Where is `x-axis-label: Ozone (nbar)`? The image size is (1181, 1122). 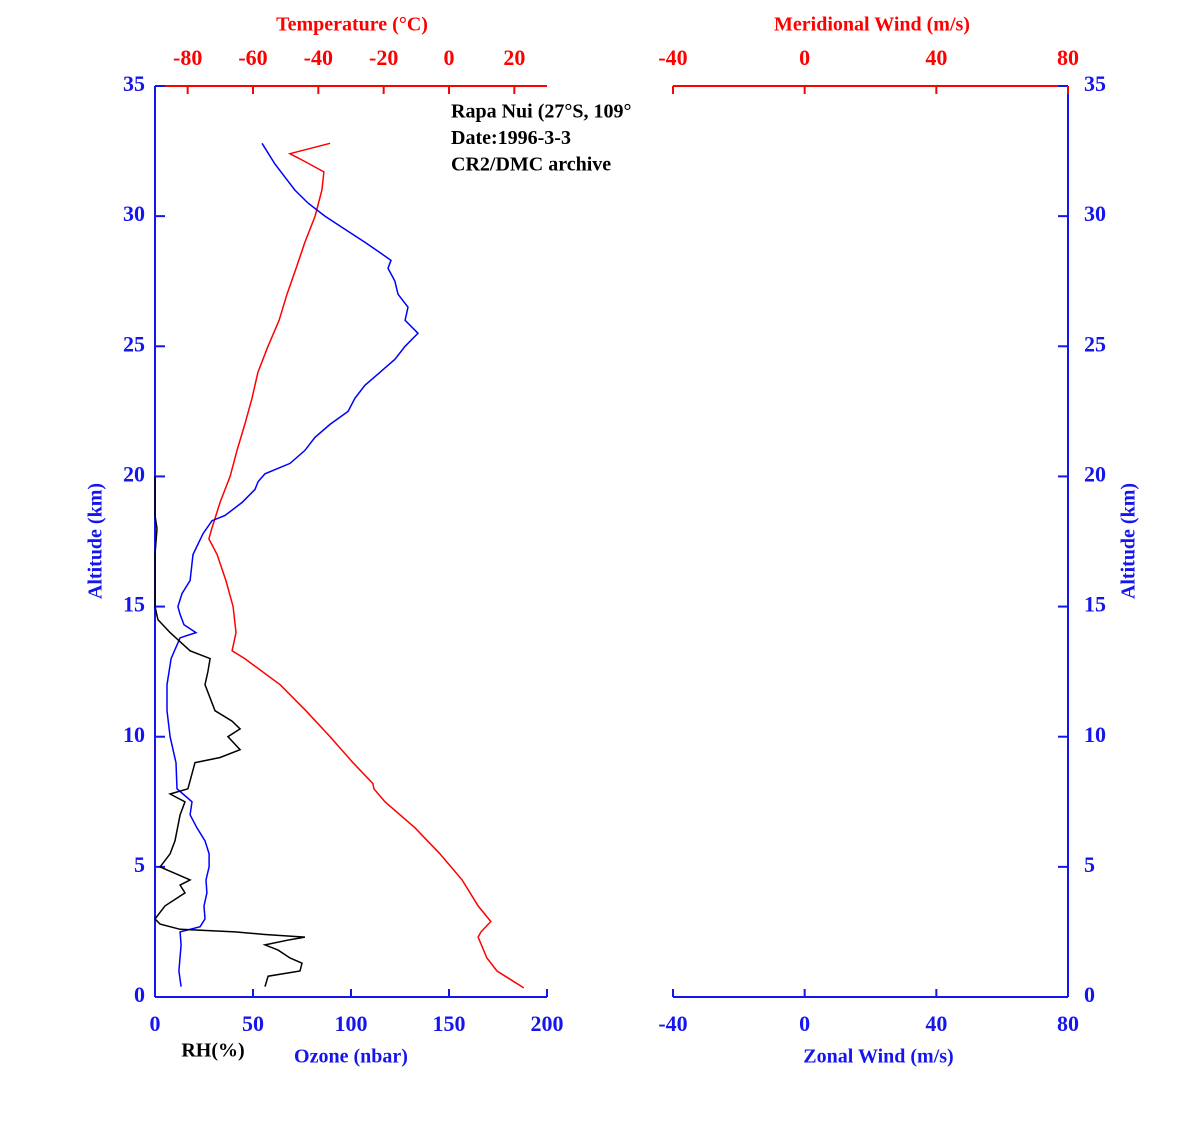 x-axis-label: Ozone (nbar) is located at coordinates (351, 1057).